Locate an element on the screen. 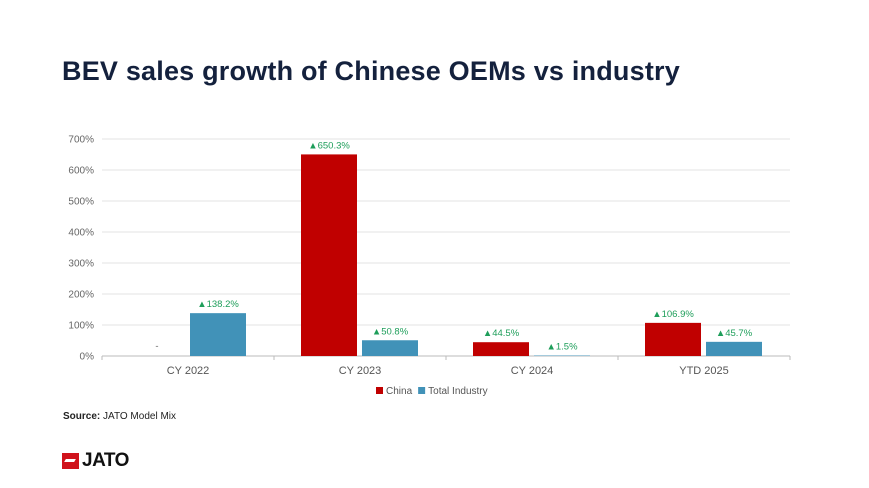 The width and height of the screenshot is (869, 488). y-tick-label: 100% is located at coordinates (81, 326).